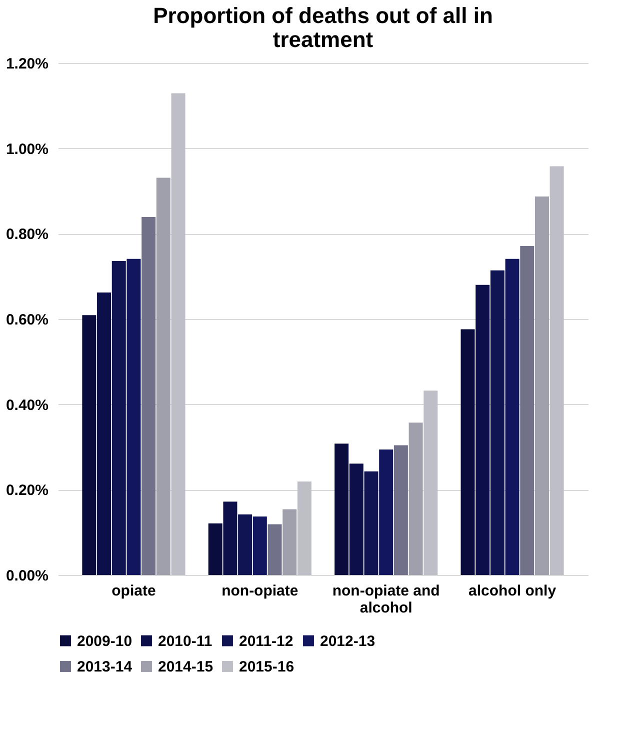 The height and width of the screenshot is (738, 624). What do you see at coordinates (512, 591) in the screenshot?
I see `x-tick-label: alcohol only` at bounding box center [512, 591].